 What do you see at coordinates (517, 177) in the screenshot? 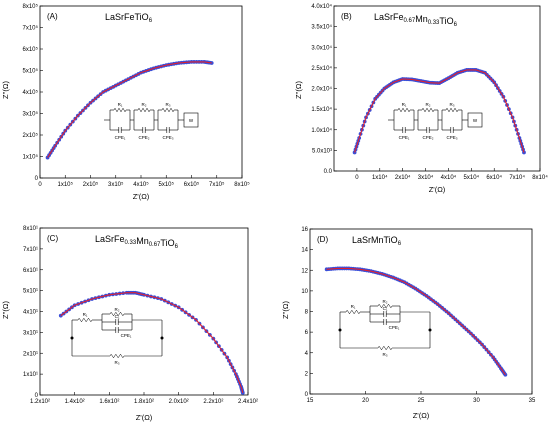
I see `x-tick-label: 7x10⁴` at bounding box center [517, 177].